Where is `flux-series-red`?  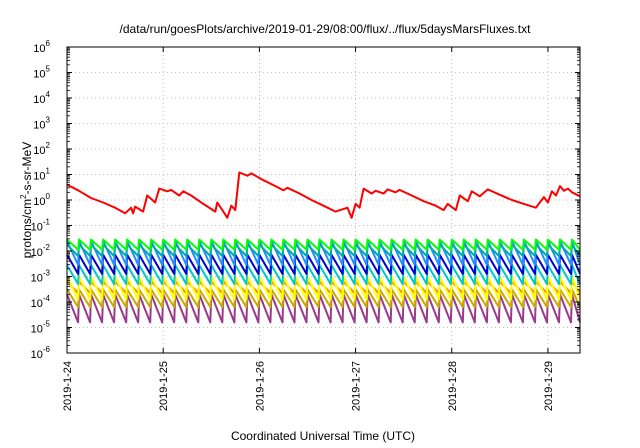 flux-series-red is located at coordinates (323, 195).